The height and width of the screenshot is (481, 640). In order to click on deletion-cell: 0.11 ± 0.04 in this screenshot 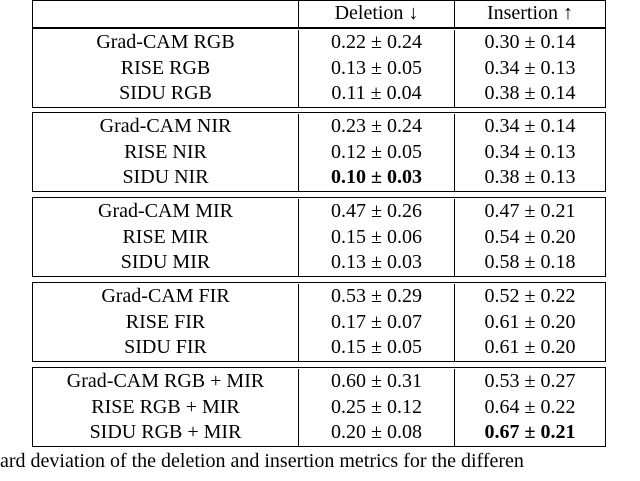, I will do `click(376, 94)`.